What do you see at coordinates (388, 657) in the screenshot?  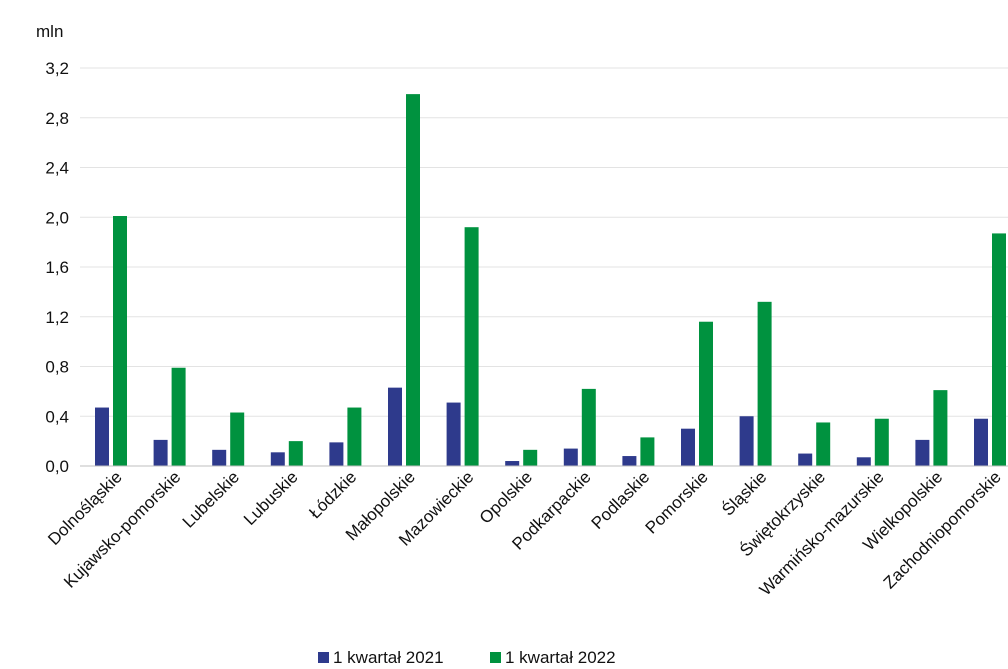 I see `legend-label-2021: 1 kwartał 2021` at bounding box center [388, 657].